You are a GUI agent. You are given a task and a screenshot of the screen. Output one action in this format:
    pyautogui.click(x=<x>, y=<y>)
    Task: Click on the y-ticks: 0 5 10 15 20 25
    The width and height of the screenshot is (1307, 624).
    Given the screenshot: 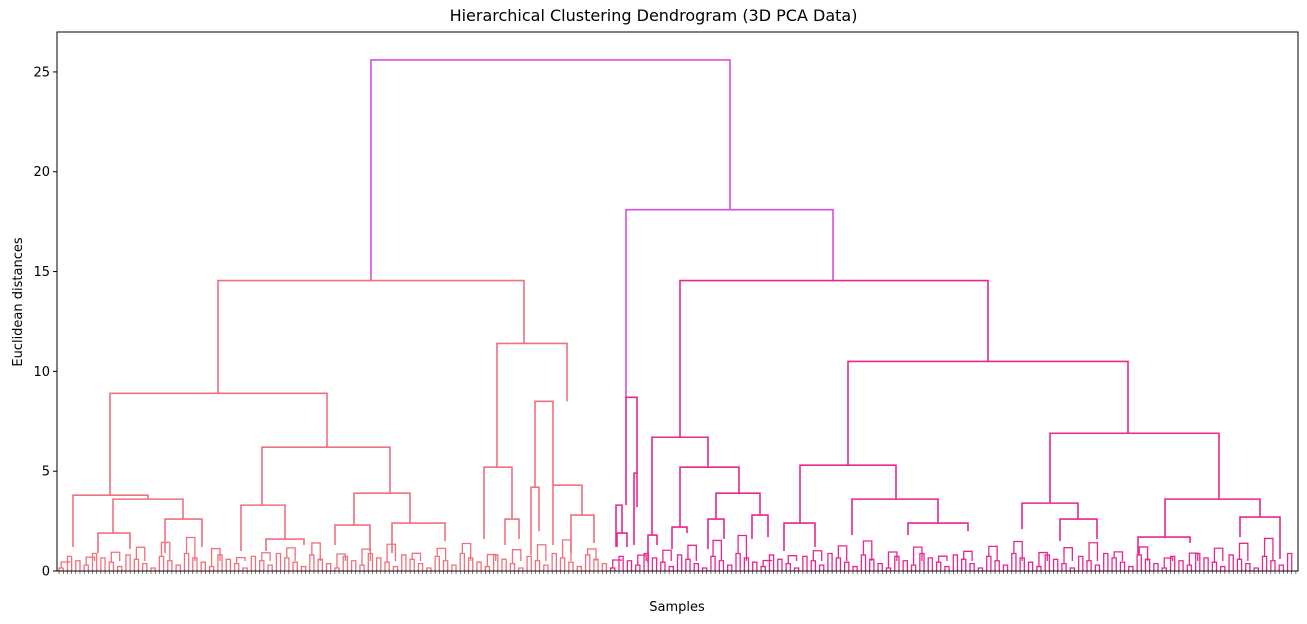 What is the action you would take?
    pyautogui.click(x=45, y=322)
    